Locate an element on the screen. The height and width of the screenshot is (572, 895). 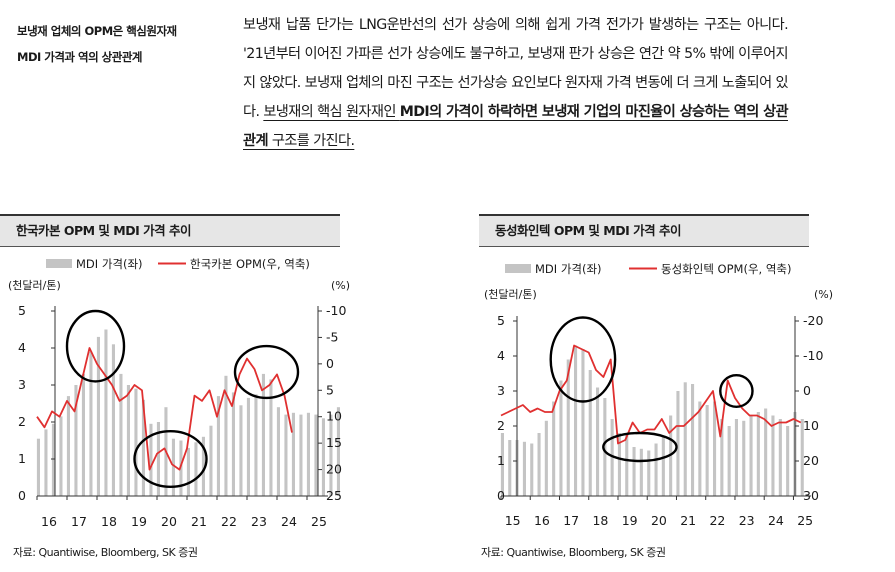
x-axis-tick-label: 15 is located at coordinates (513, 520).